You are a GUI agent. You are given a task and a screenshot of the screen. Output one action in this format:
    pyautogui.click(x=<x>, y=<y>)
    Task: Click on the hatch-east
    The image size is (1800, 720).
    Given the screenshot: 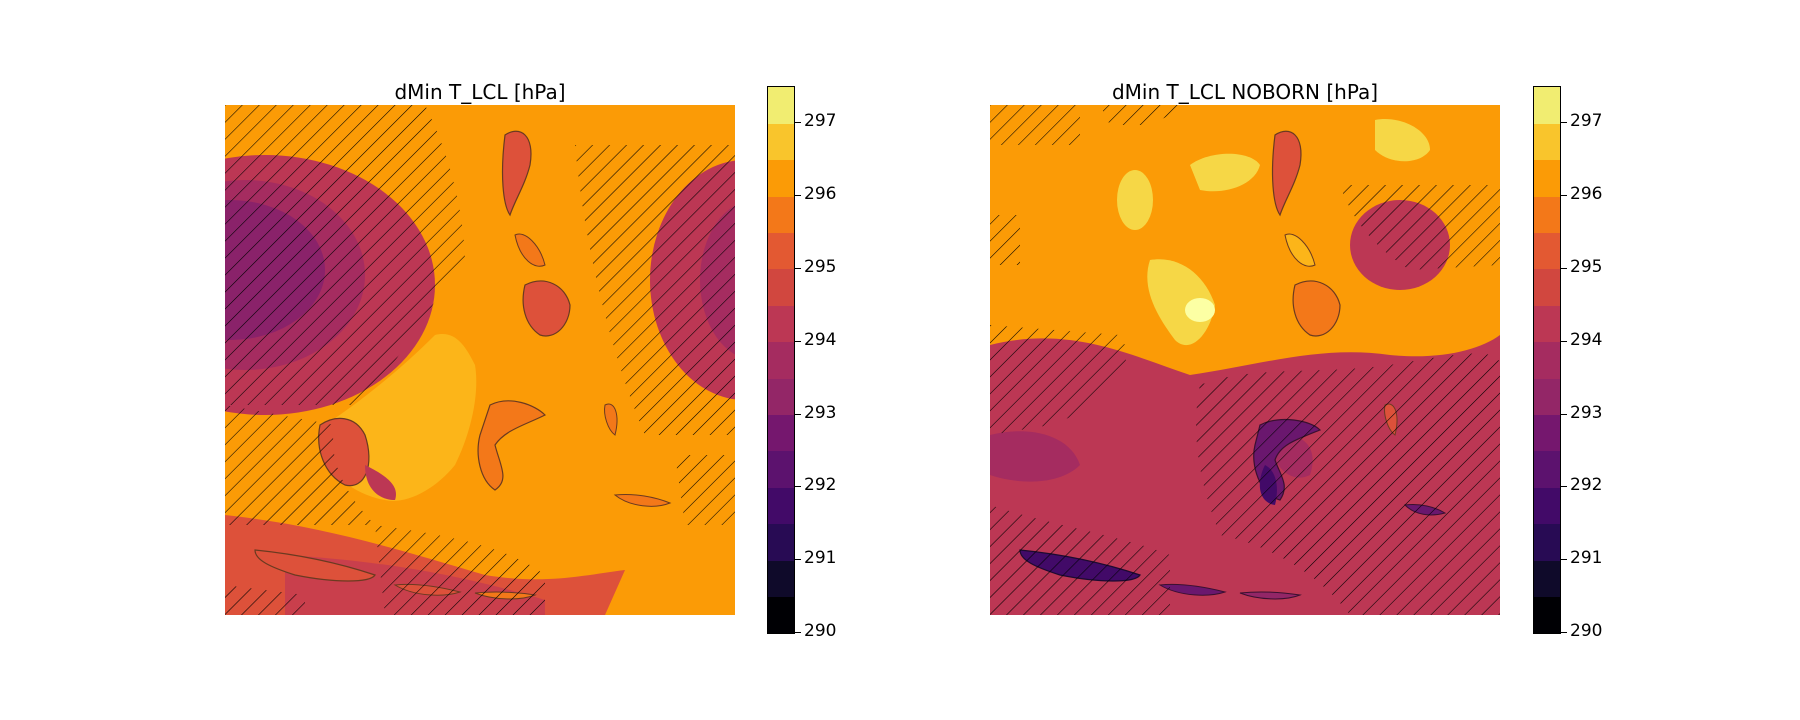 What is the action you would take?
    pyautogui.click(x=705, y=490)
    